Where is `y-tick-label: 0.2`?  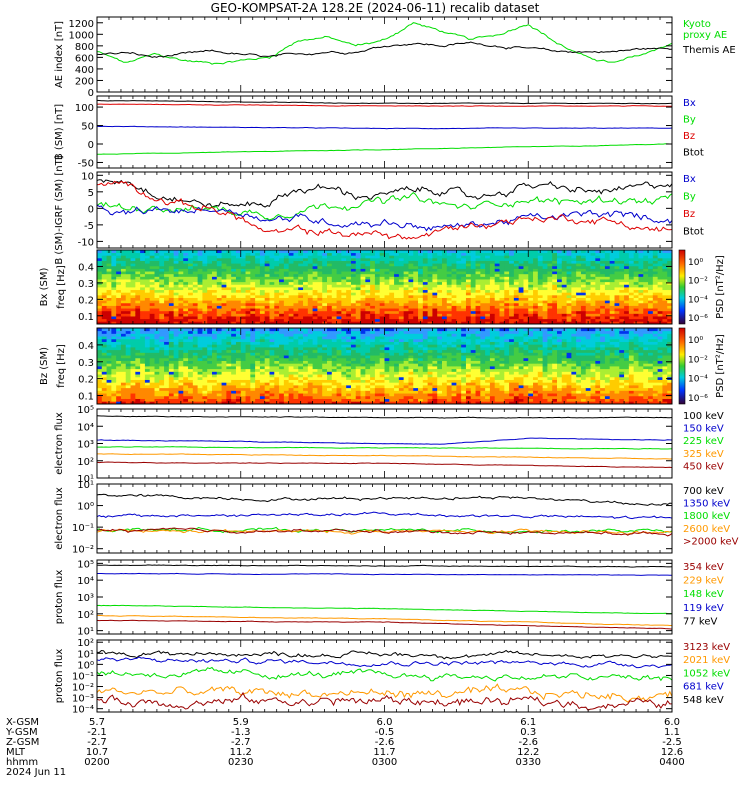 y-tick-label: 0.2 is located at coordinates (86, 300).